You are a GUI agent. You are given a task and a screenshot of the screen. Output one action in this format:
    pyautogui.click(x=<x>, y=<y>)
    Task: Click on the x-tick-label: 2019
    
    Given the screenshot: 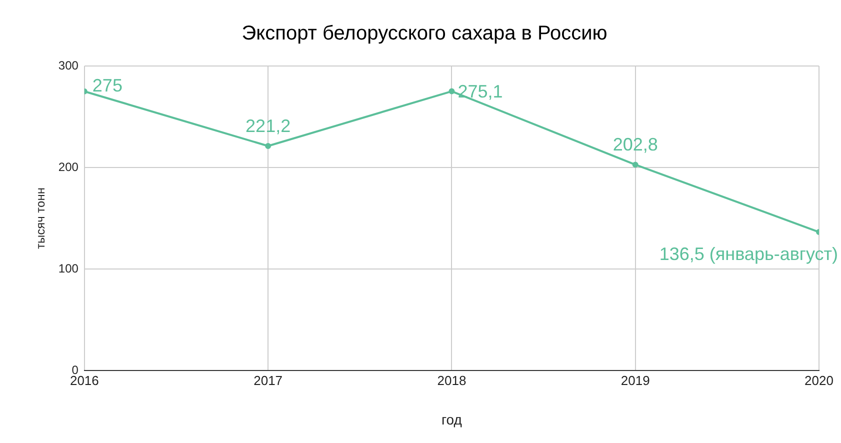 What is the action you would take?
    pyautogui.click(x=635, y=380)
    